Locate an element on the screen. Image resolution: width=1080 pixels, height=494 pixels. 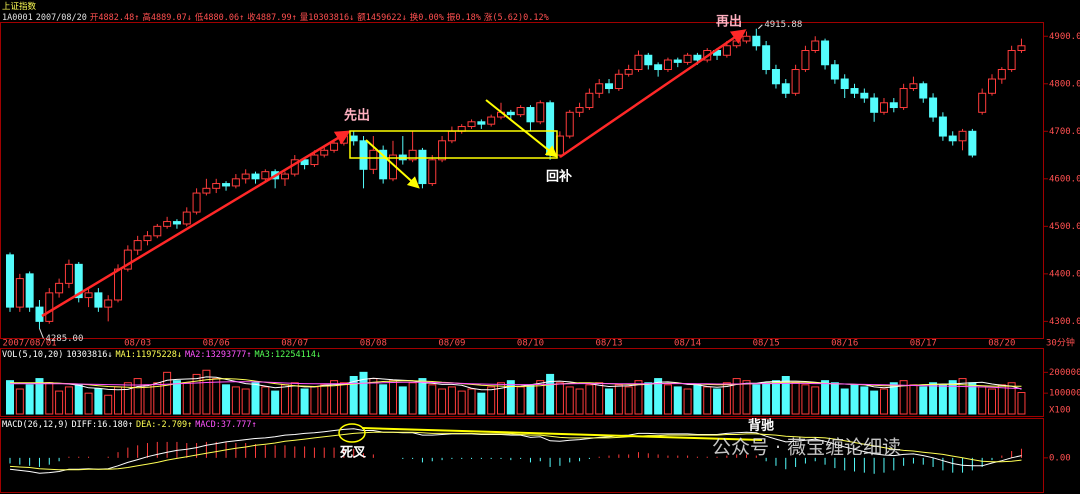
header-item: DIFF:16.180↑ is located at coordinates (102, 425).